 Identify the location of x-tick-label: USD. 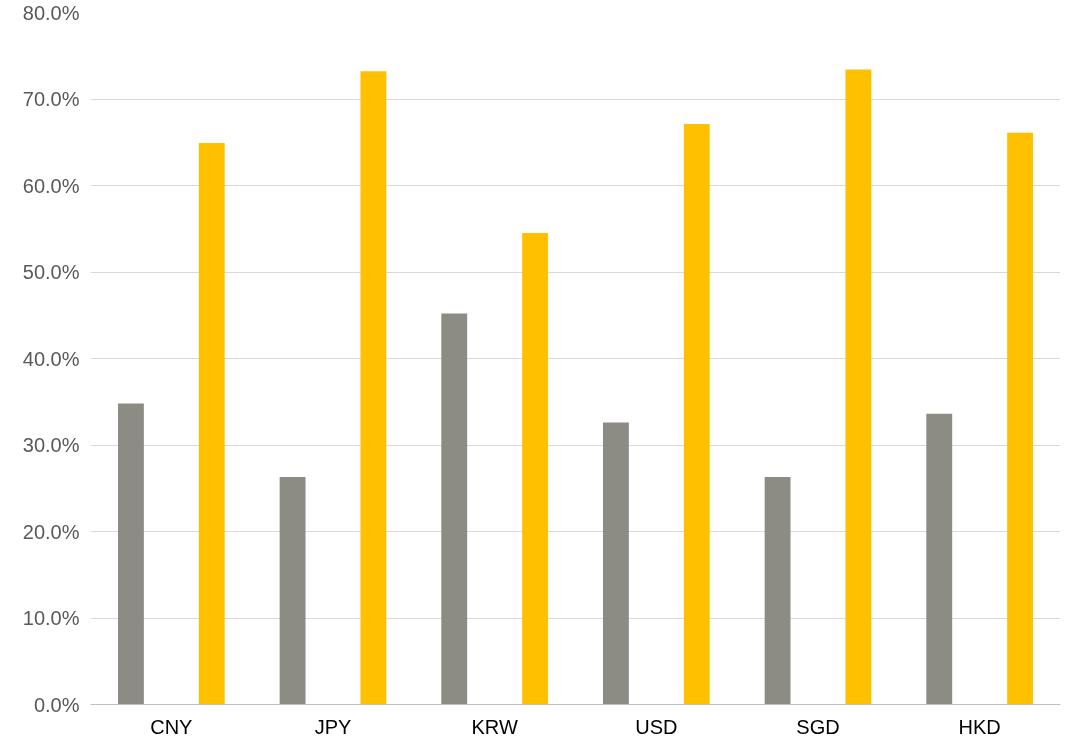
(656, 726).